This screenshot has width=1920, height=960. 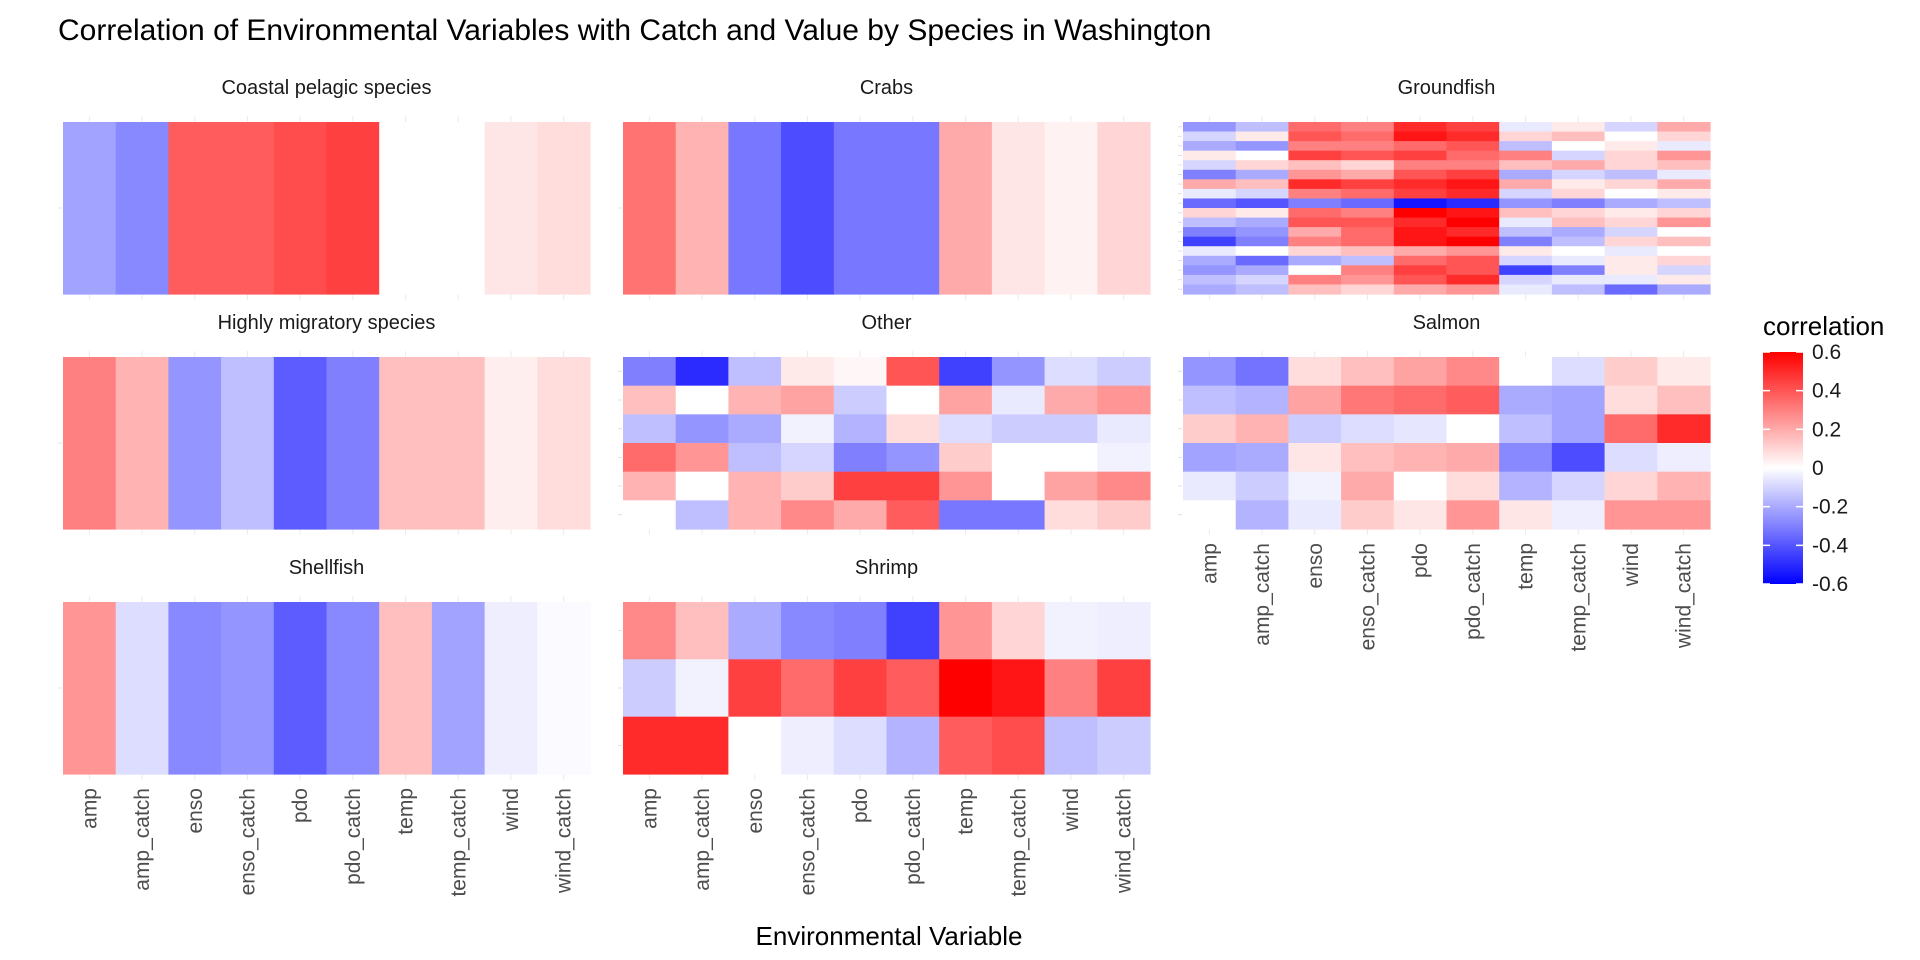 What do you see at coordinates (1818, 468) in the screenshot?
I see `legend-label: 0` at bounding box center [1818, 468].